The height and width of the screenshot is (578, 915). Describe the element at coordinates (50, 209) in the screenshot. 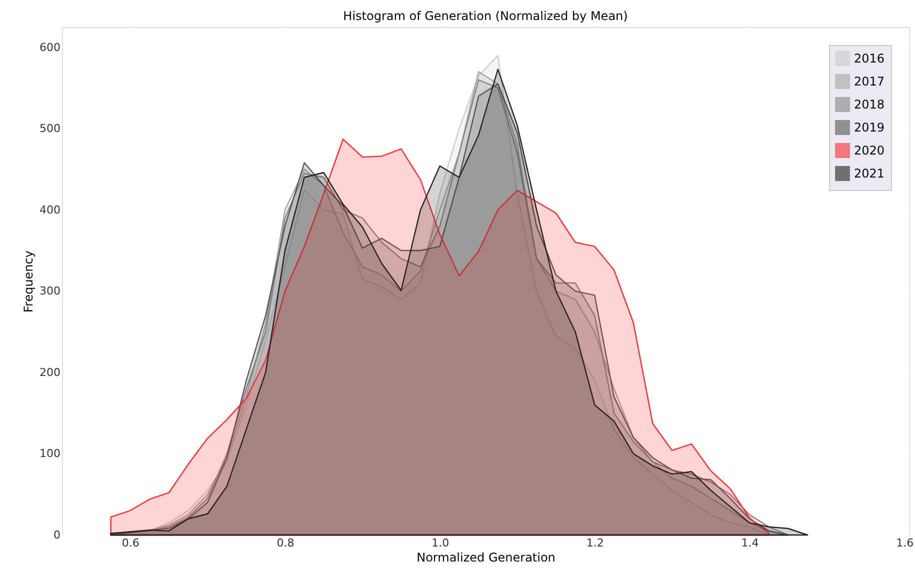

I see `y-tick-label: 400` at that location.